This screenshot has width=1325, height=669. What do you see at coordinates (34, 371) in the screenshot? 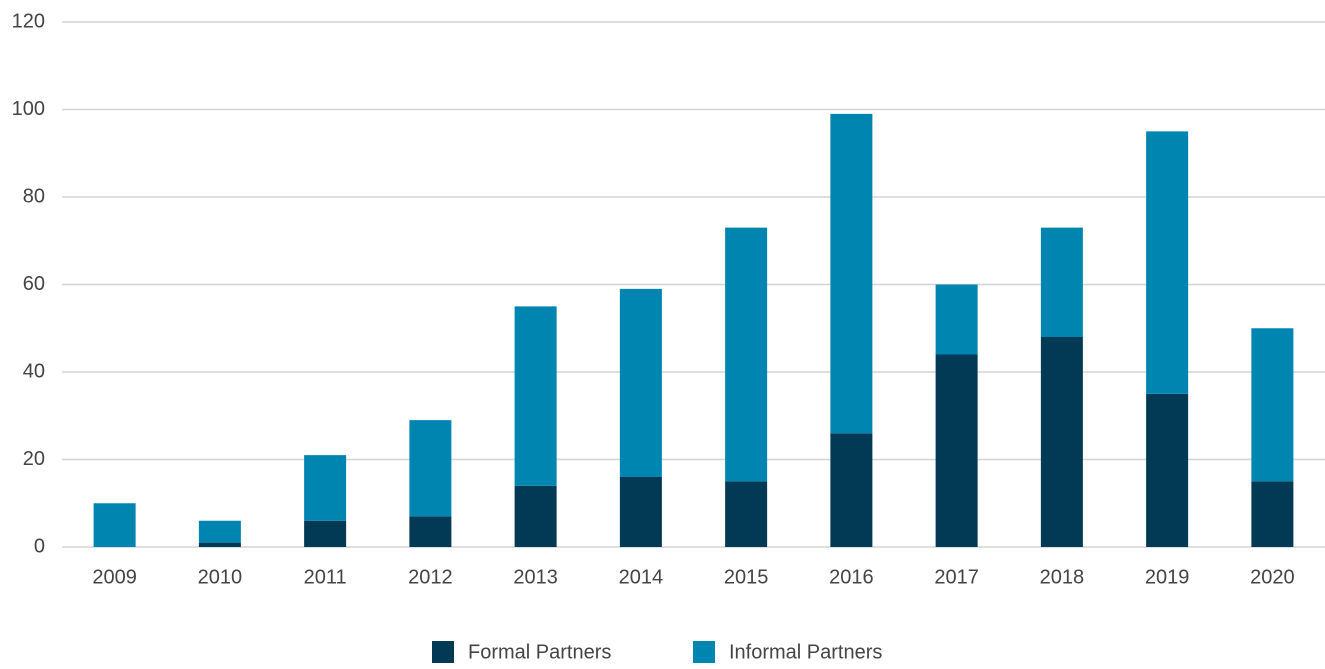
I see `y-tick-label: 40` at bounding box center [34, 371].